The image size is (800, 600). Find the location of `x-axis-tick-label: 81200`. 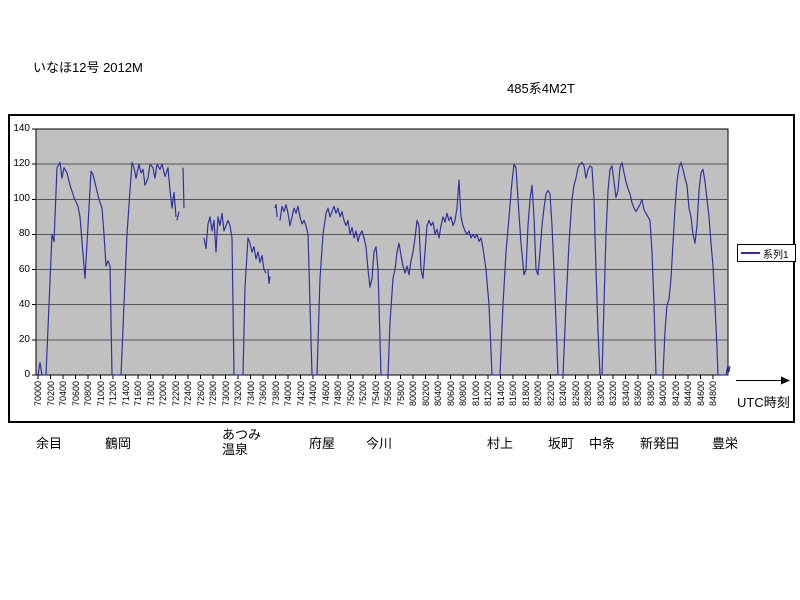

x-axis-tick-label: 81200 is located at coordinates (488, 394).